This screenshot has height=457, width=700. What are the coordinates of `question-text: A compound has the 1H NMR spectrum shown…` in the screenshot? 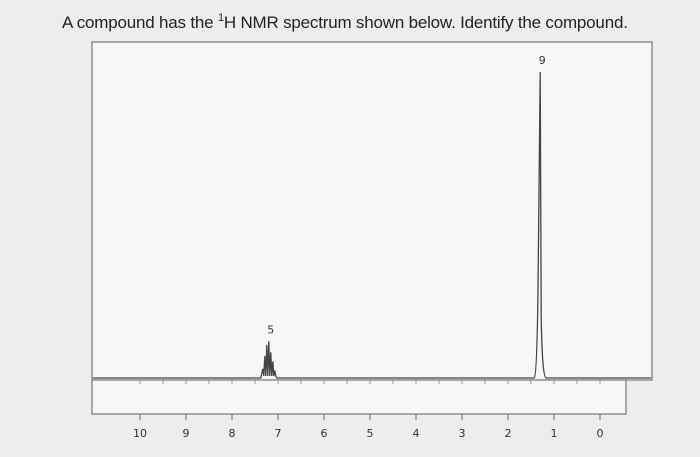 It's located at (345, 22).